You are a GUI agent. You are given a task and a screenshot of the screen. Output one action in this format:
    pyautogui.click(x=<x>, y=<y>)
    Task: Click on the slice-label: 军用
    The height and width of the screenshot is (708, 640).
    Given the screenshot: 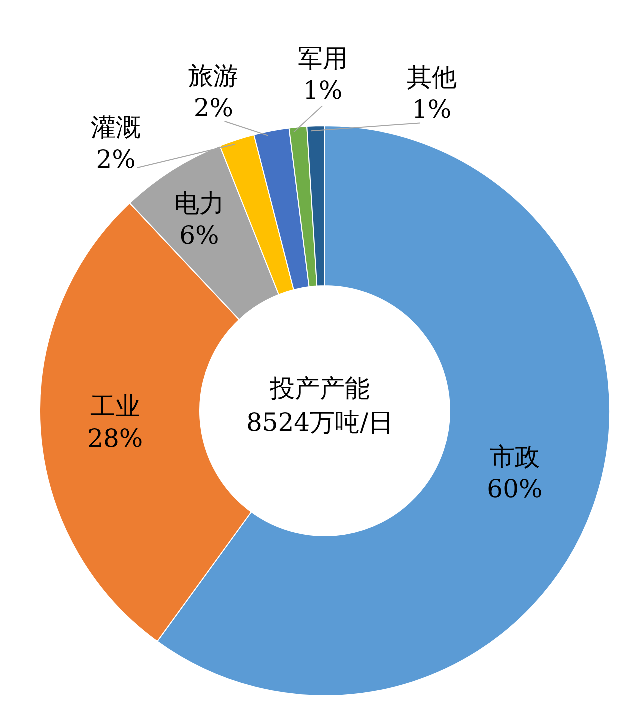 What is the action you would take?
    pyautogui.click(x=323, y=59)
    